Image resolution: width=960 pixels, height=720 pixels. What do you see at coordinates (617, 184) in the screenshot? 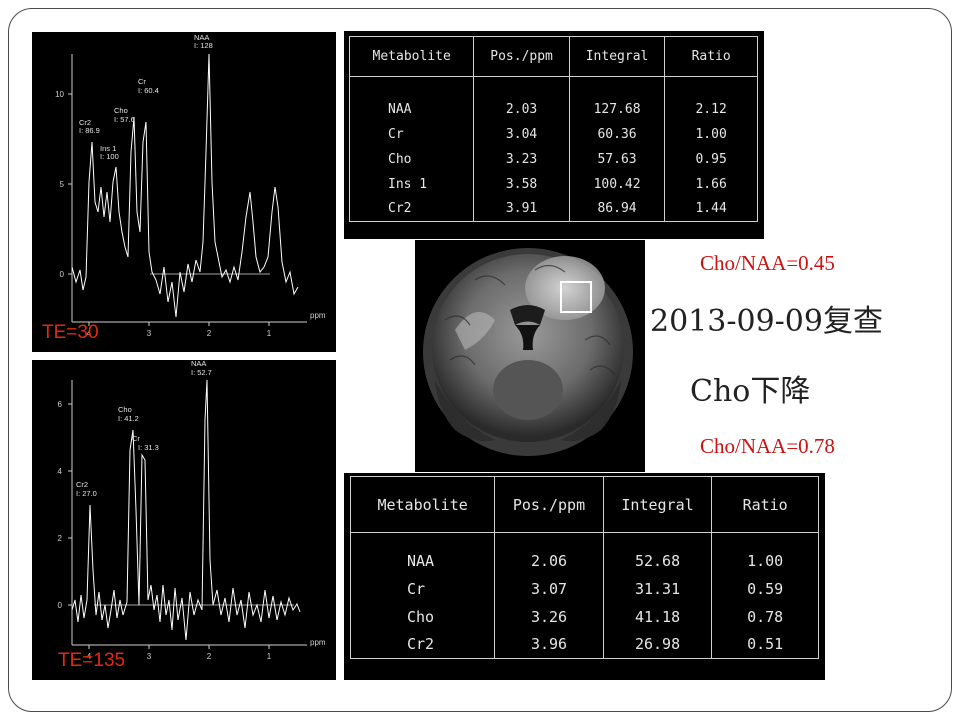
I see `integral-cell: 100.42` at bounding box center [617, 184].